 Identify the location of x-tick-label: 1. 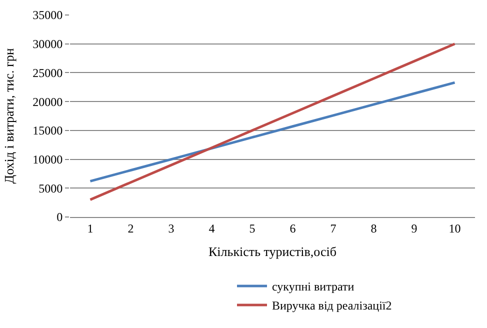
(90, 228).